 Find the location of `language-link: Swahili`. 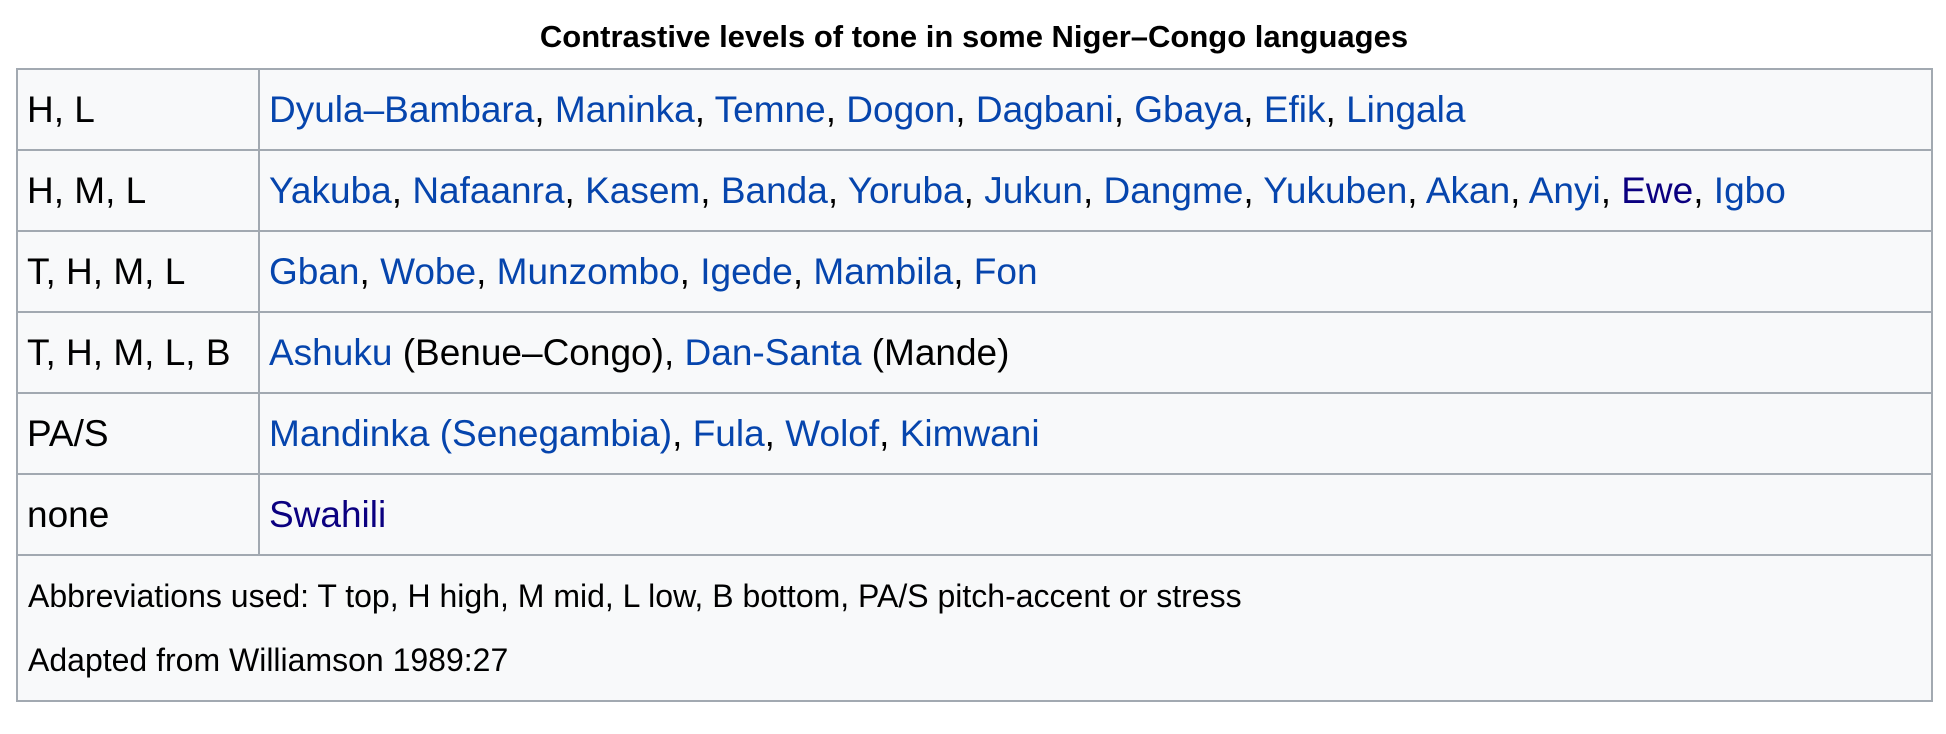

language-link: Swahili is located at coordinates (328, 514).